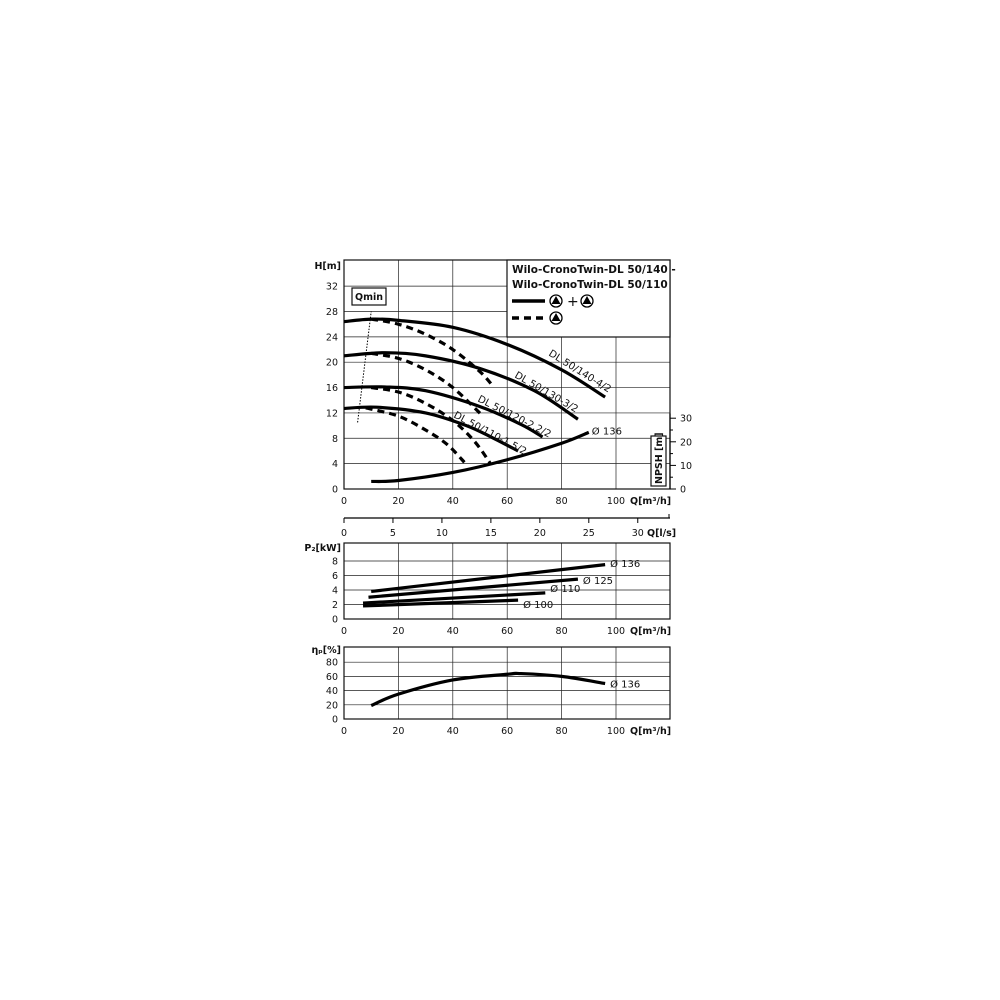 This screenshot has height=1000, width=1000. I want to click on y-tick-label: 24, so click(332, 337).